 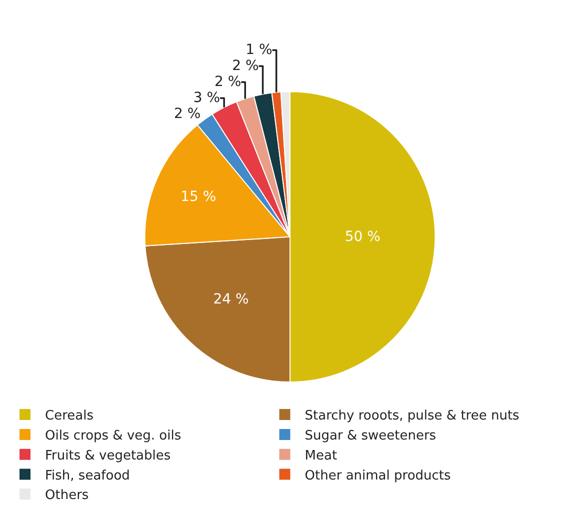 I want to click on data-label: 24 %, so click(x=231, y=300).